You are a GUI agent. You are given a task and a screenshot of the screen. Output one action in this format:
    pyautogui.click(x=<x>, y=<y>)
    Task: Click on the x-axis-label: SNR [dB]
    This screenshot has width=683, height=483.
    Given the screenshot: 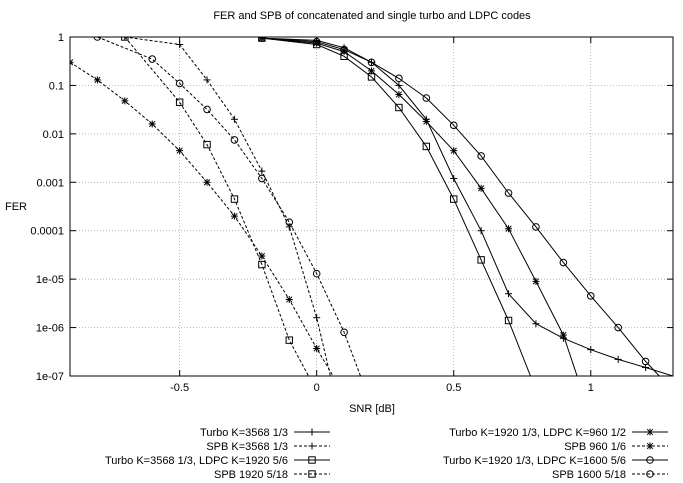 What is the action you would take?
    pyautogui.click(x=372, y=409)
    